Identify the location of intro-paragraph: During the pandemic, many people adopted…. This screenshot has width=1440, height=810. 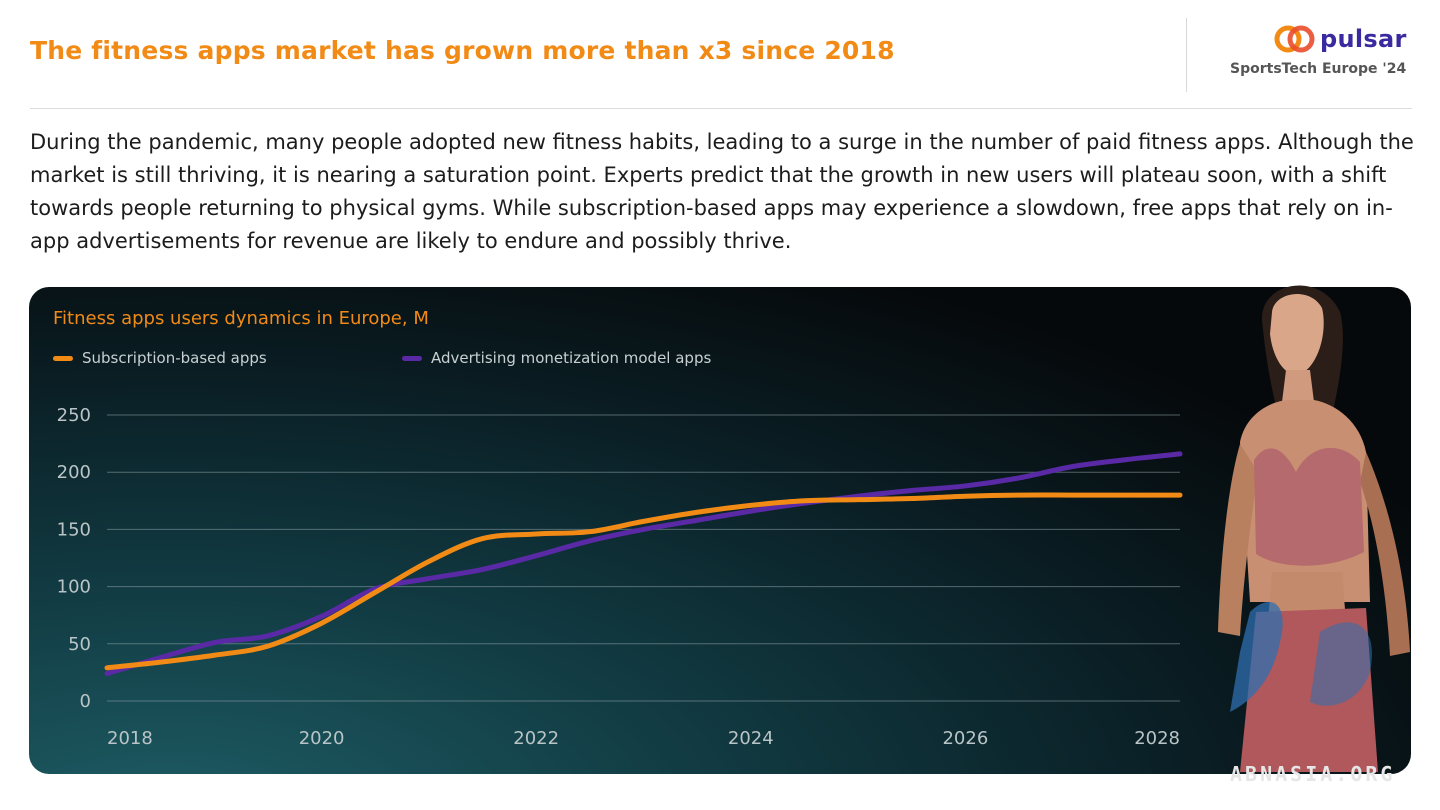
(722, 191).